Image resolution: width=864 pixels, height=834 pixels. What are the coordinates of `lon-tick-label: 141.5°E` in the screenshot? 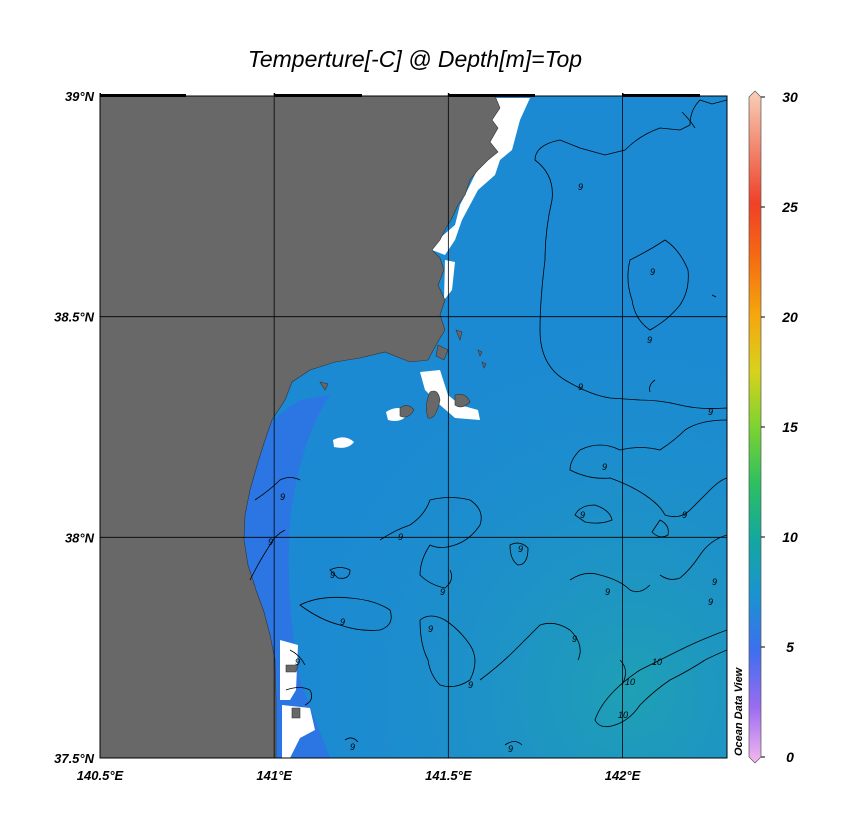 It's located at (448, 775).